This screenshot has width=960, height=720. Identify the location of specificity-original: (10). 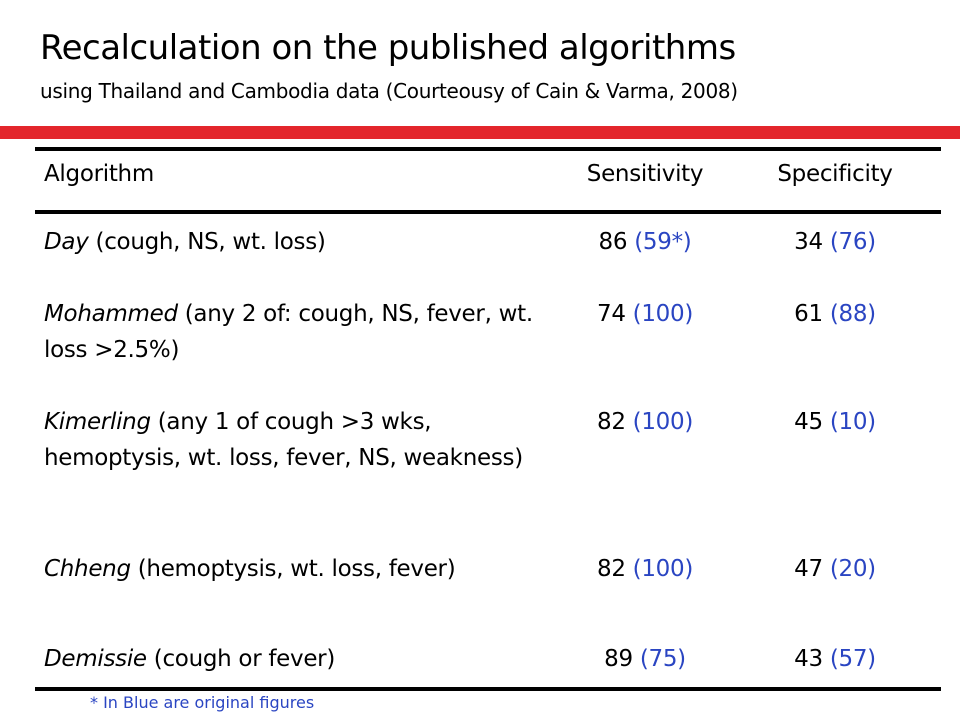
(849, 422).